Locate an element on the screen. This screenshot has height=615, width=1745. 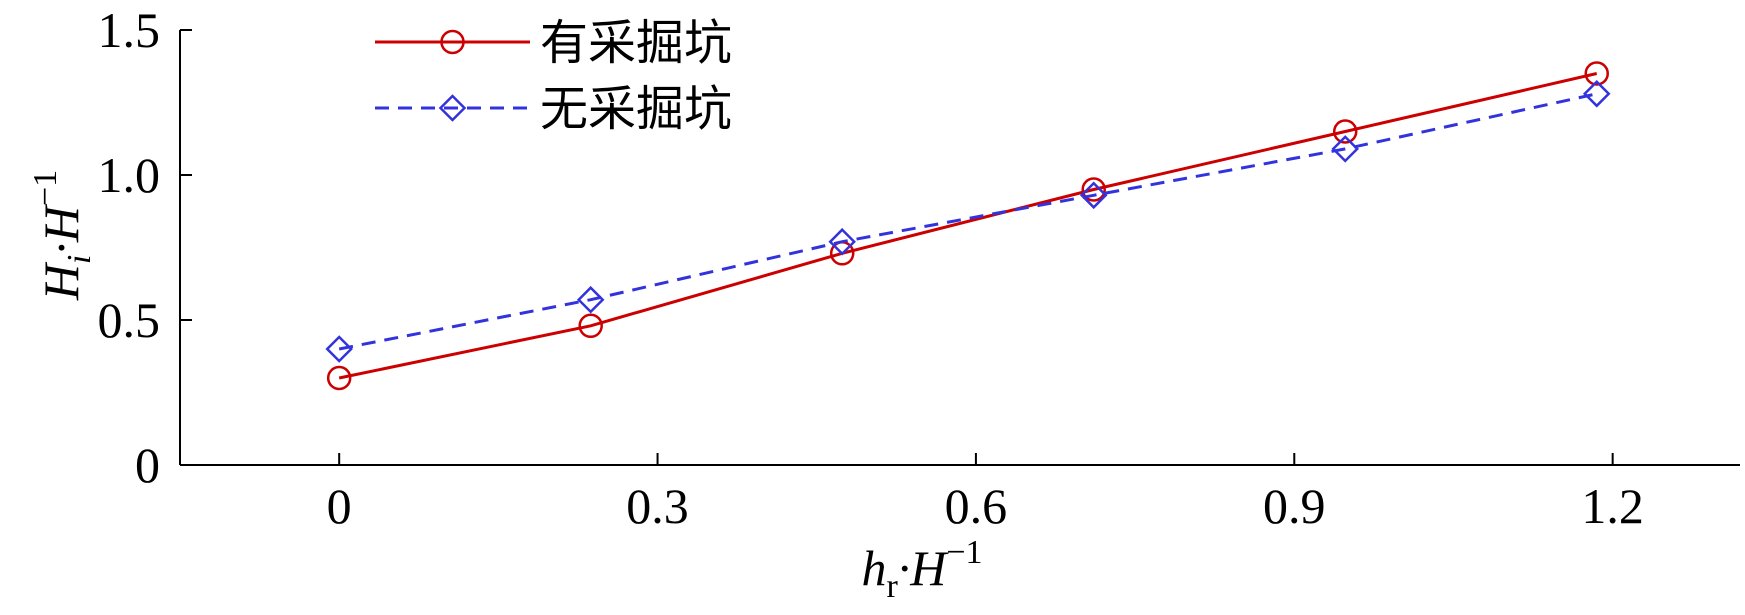
y-axis-label: Hi·H−1 is located at coordinates (62, 235).